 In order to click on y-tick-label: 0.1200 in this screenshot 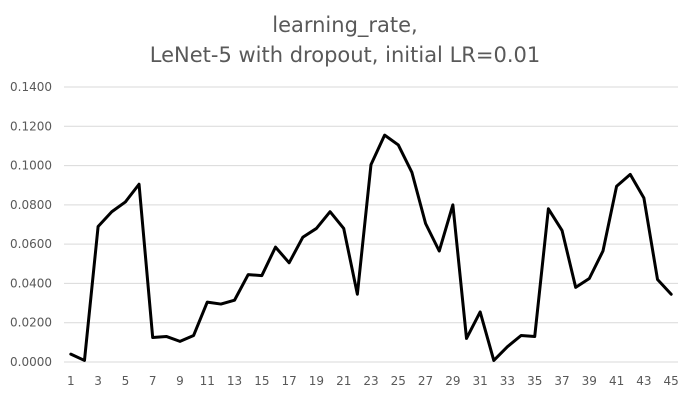, I will do `click(31, 126)`.